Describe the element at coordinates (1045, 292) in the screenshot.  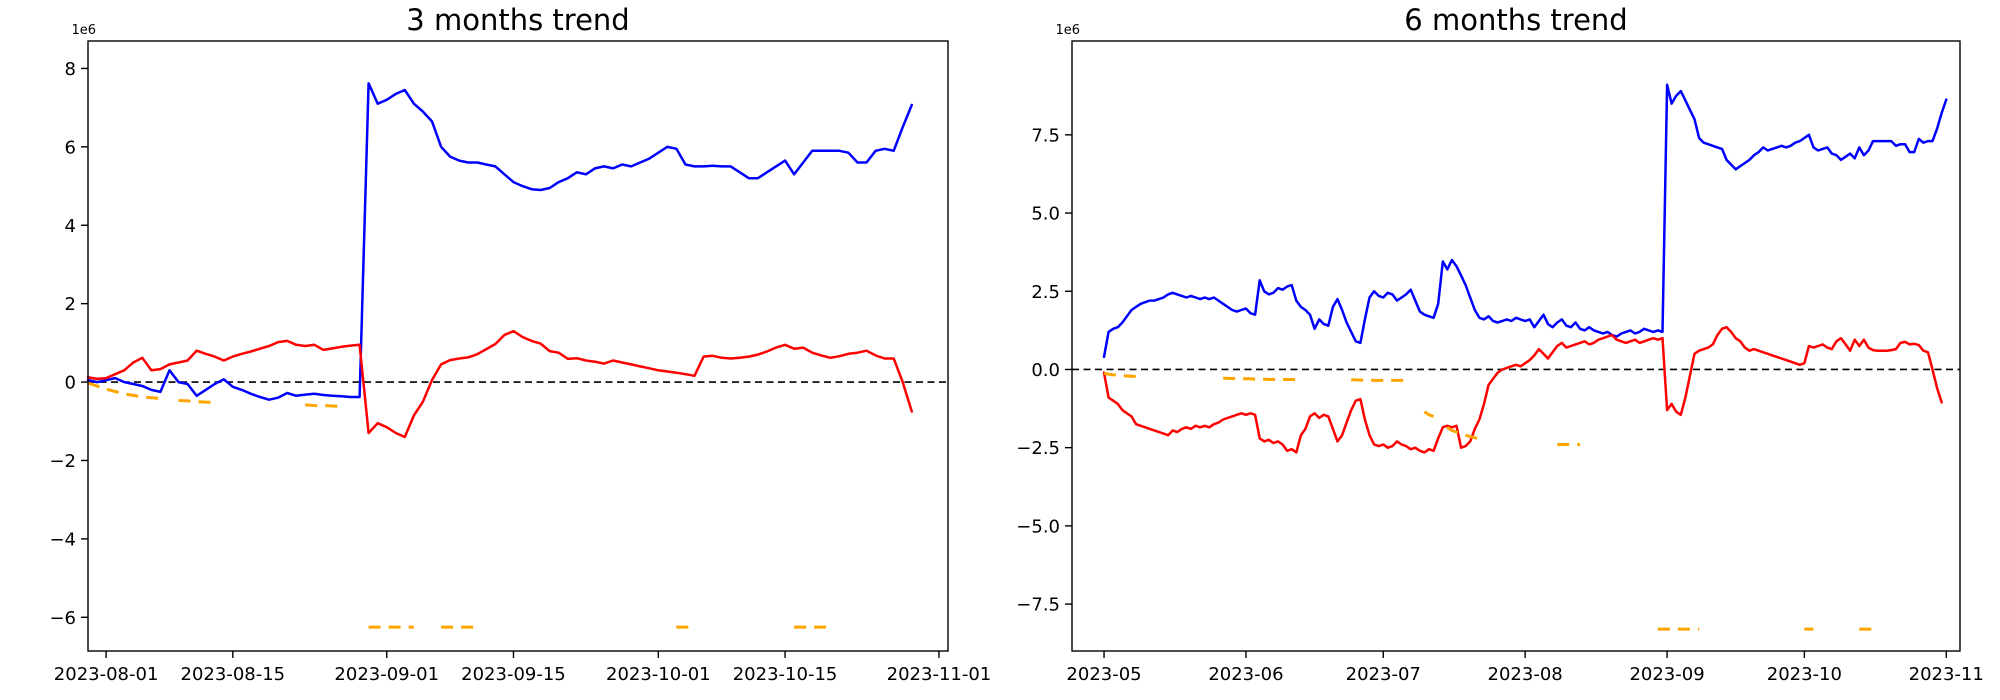
I see `svg-text: 2.5` at that location.